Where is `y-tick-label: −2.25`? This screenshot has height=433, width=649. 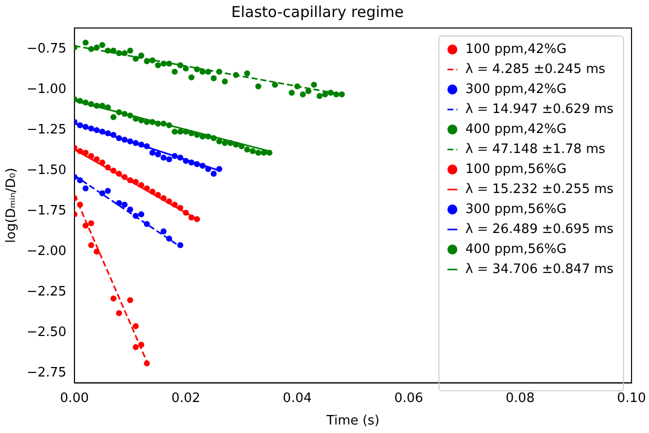
y-tick-label: −2.25 is located at coordinates (46, 292).